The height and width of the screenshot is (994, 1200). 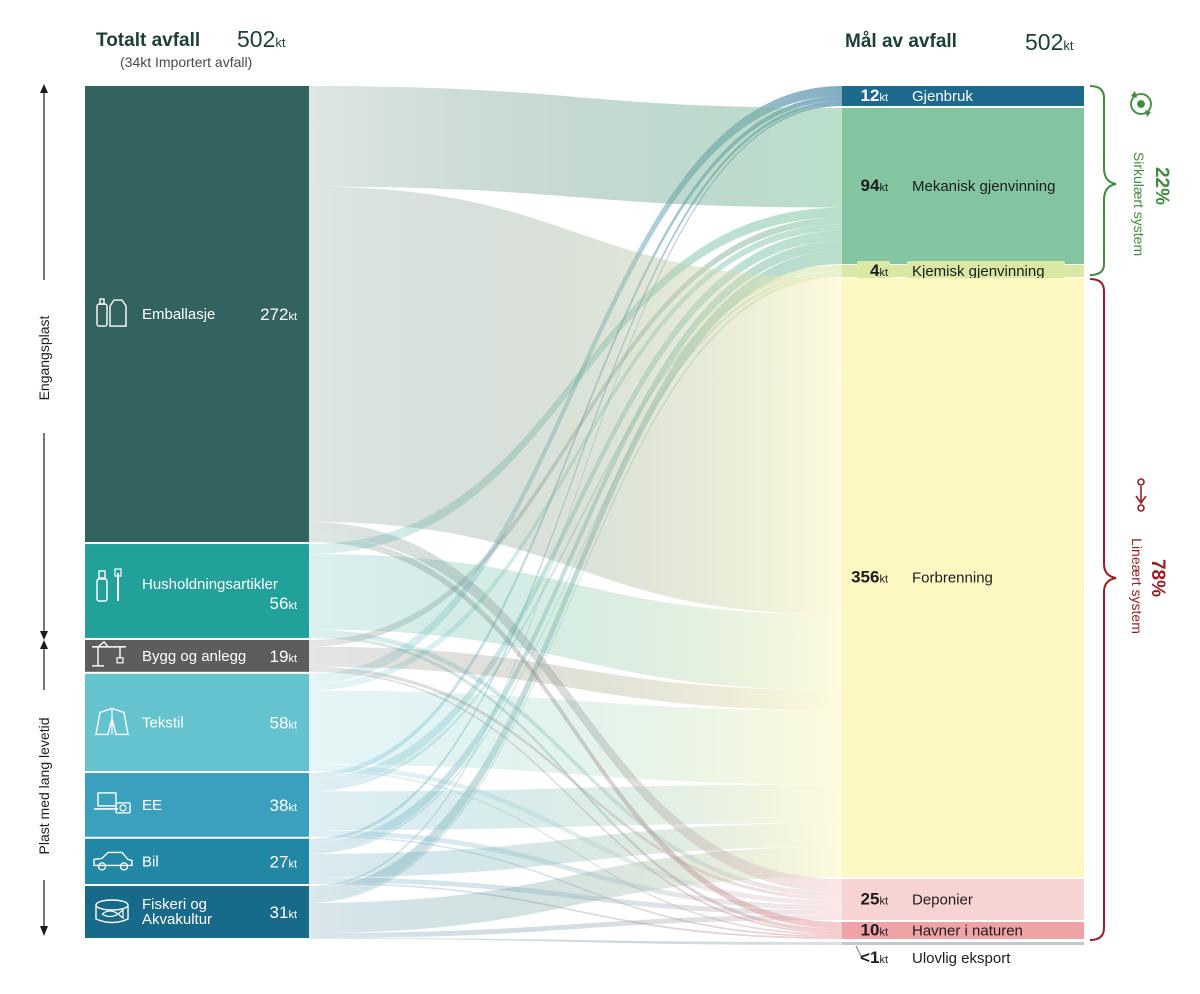 I want to click on laptop-and-camera-icon, so click(x=112, y=803).